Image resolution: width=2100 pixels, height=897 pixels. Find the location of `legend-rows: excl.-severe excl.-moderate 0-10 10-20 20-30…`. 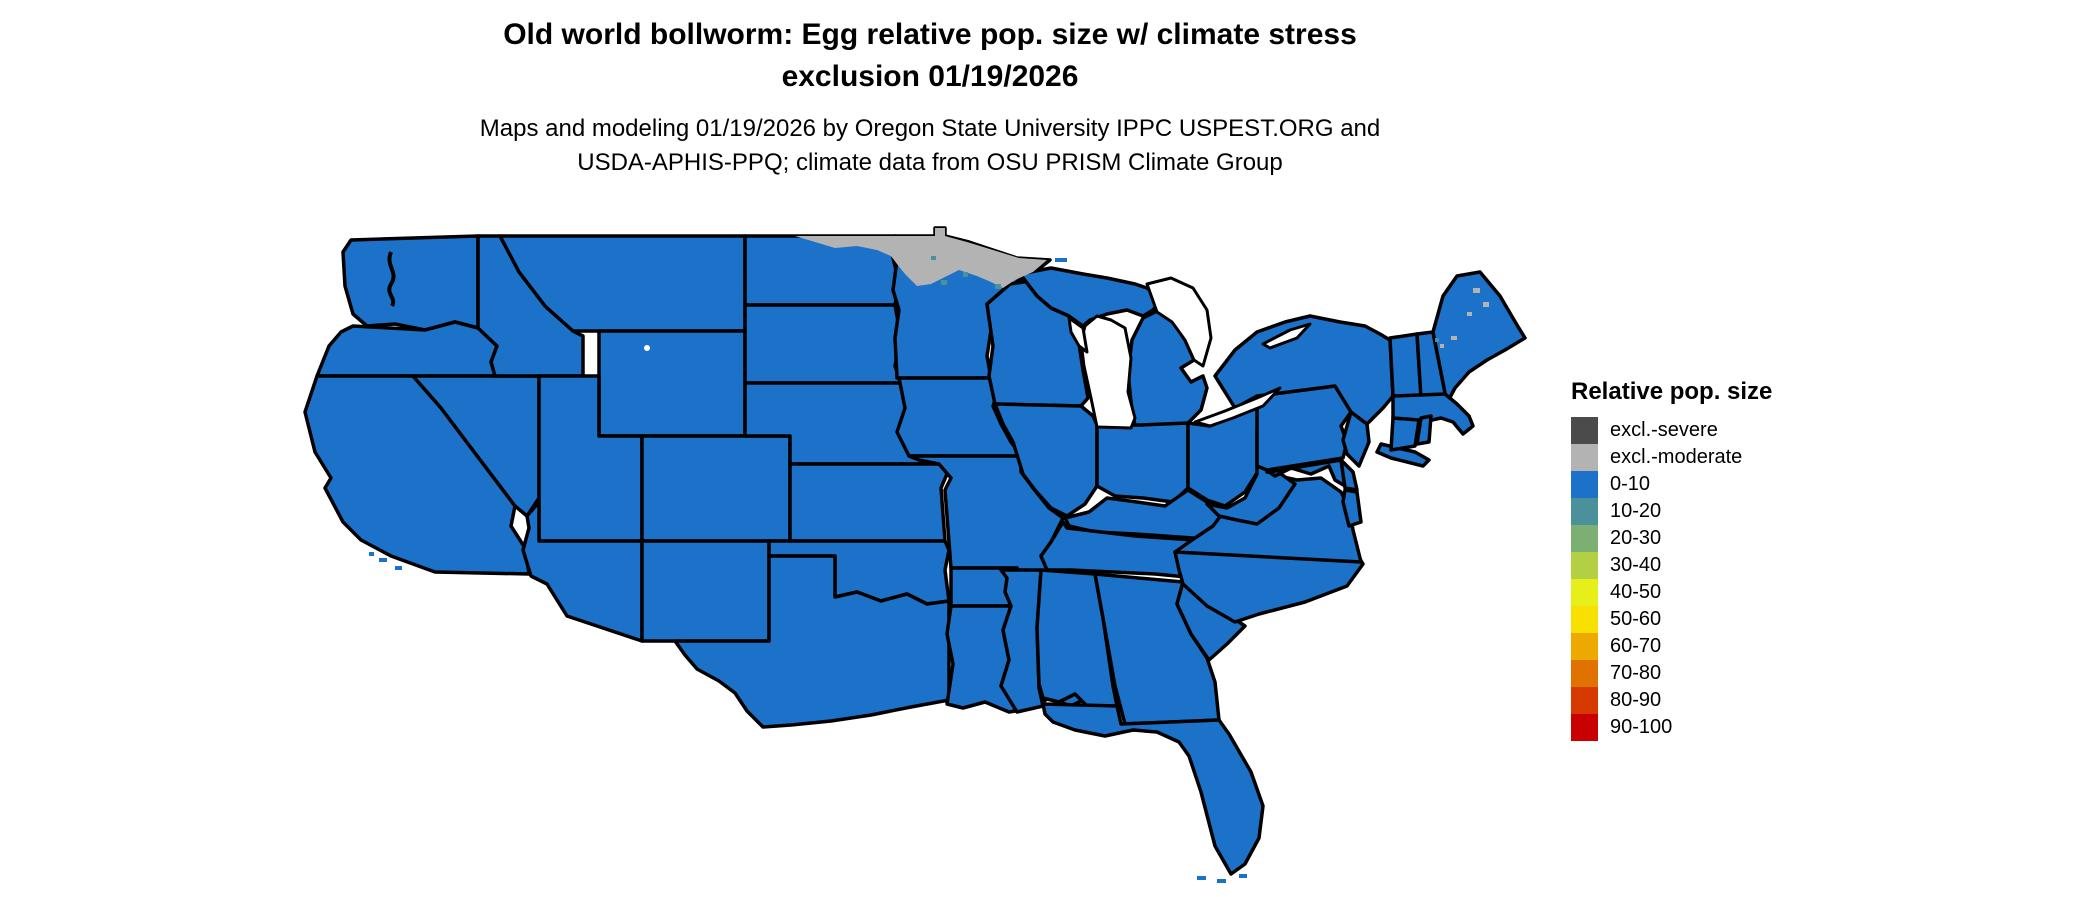

legend-rows: excl.-severe excl.-moderate 0-10 10-20 20-30… is located at coordinates (1701, 579).